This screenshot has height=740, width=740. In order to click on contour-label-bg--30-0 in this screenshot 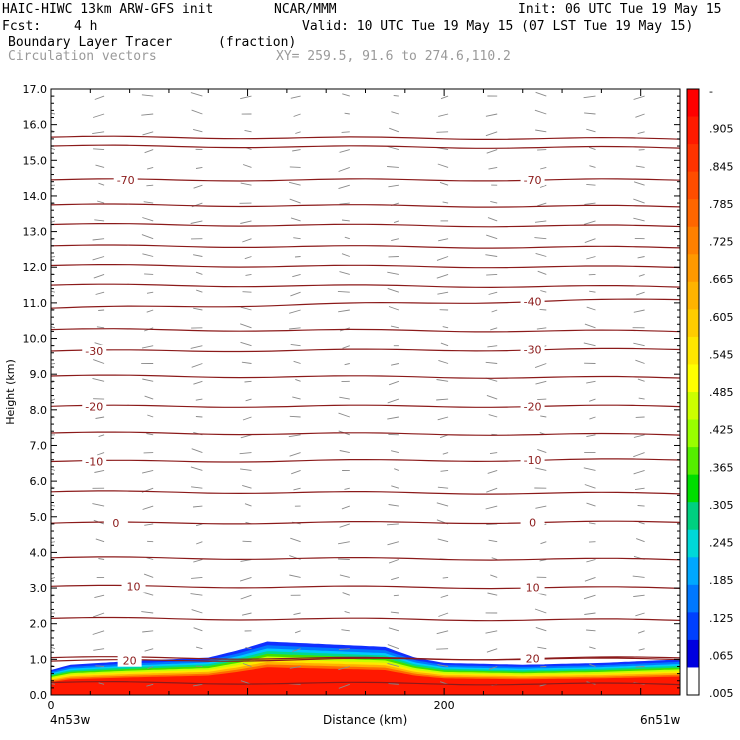, I will do `click(94, 350)`.